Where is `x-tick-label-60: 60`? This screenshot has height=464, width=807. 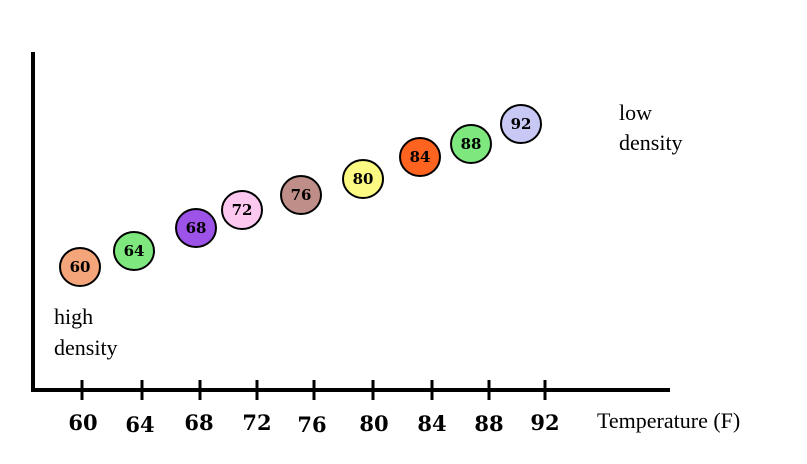 x-tick-label-60: 60 is located at coordinates (82, 422).